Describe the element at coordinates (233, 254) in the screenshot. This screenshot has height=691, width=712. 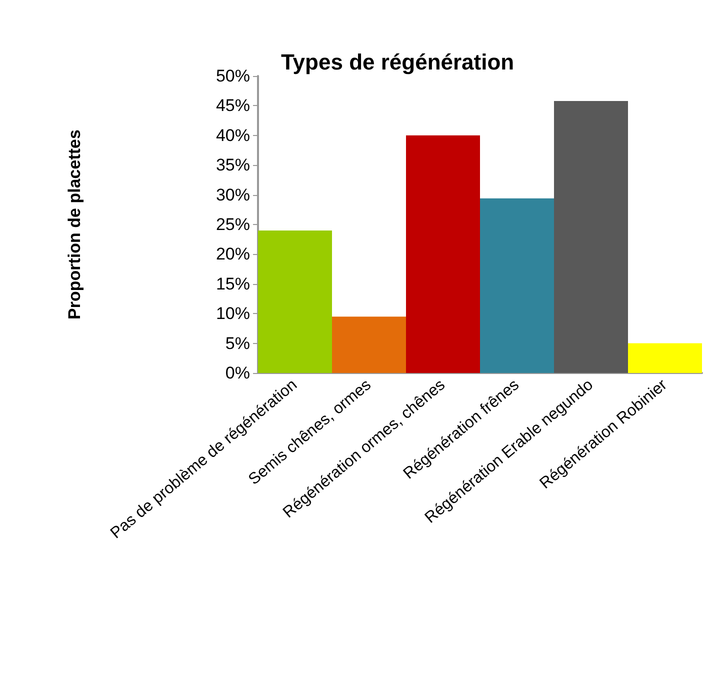
I see `y-tick-label: 20%` at that location.